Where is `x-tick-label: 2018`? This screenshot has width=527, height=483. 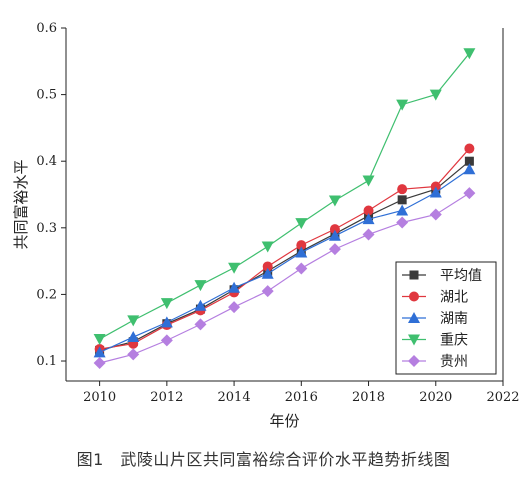
x-tick-label: 2018 is located at coordinates (368, 397).